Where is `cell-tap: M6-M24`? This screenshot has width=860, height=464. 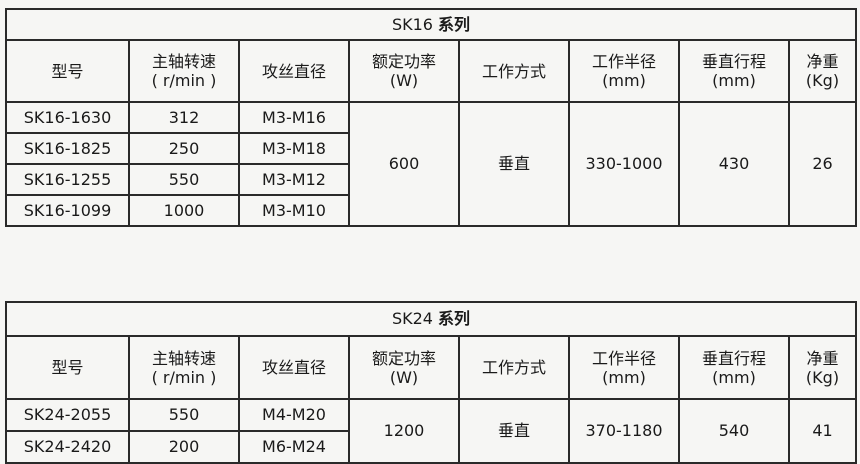 cell-tap: M6-M24 is located at coordinates (294, 447).